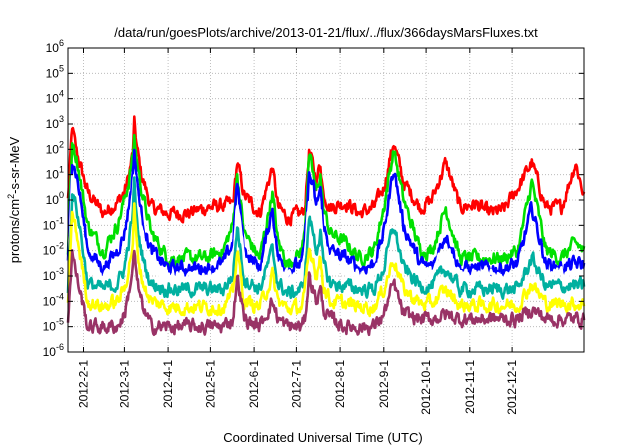 The height and width of the screenshot is (448, 640). I want to click on y-tick-label: 10³, so click(55, 122).